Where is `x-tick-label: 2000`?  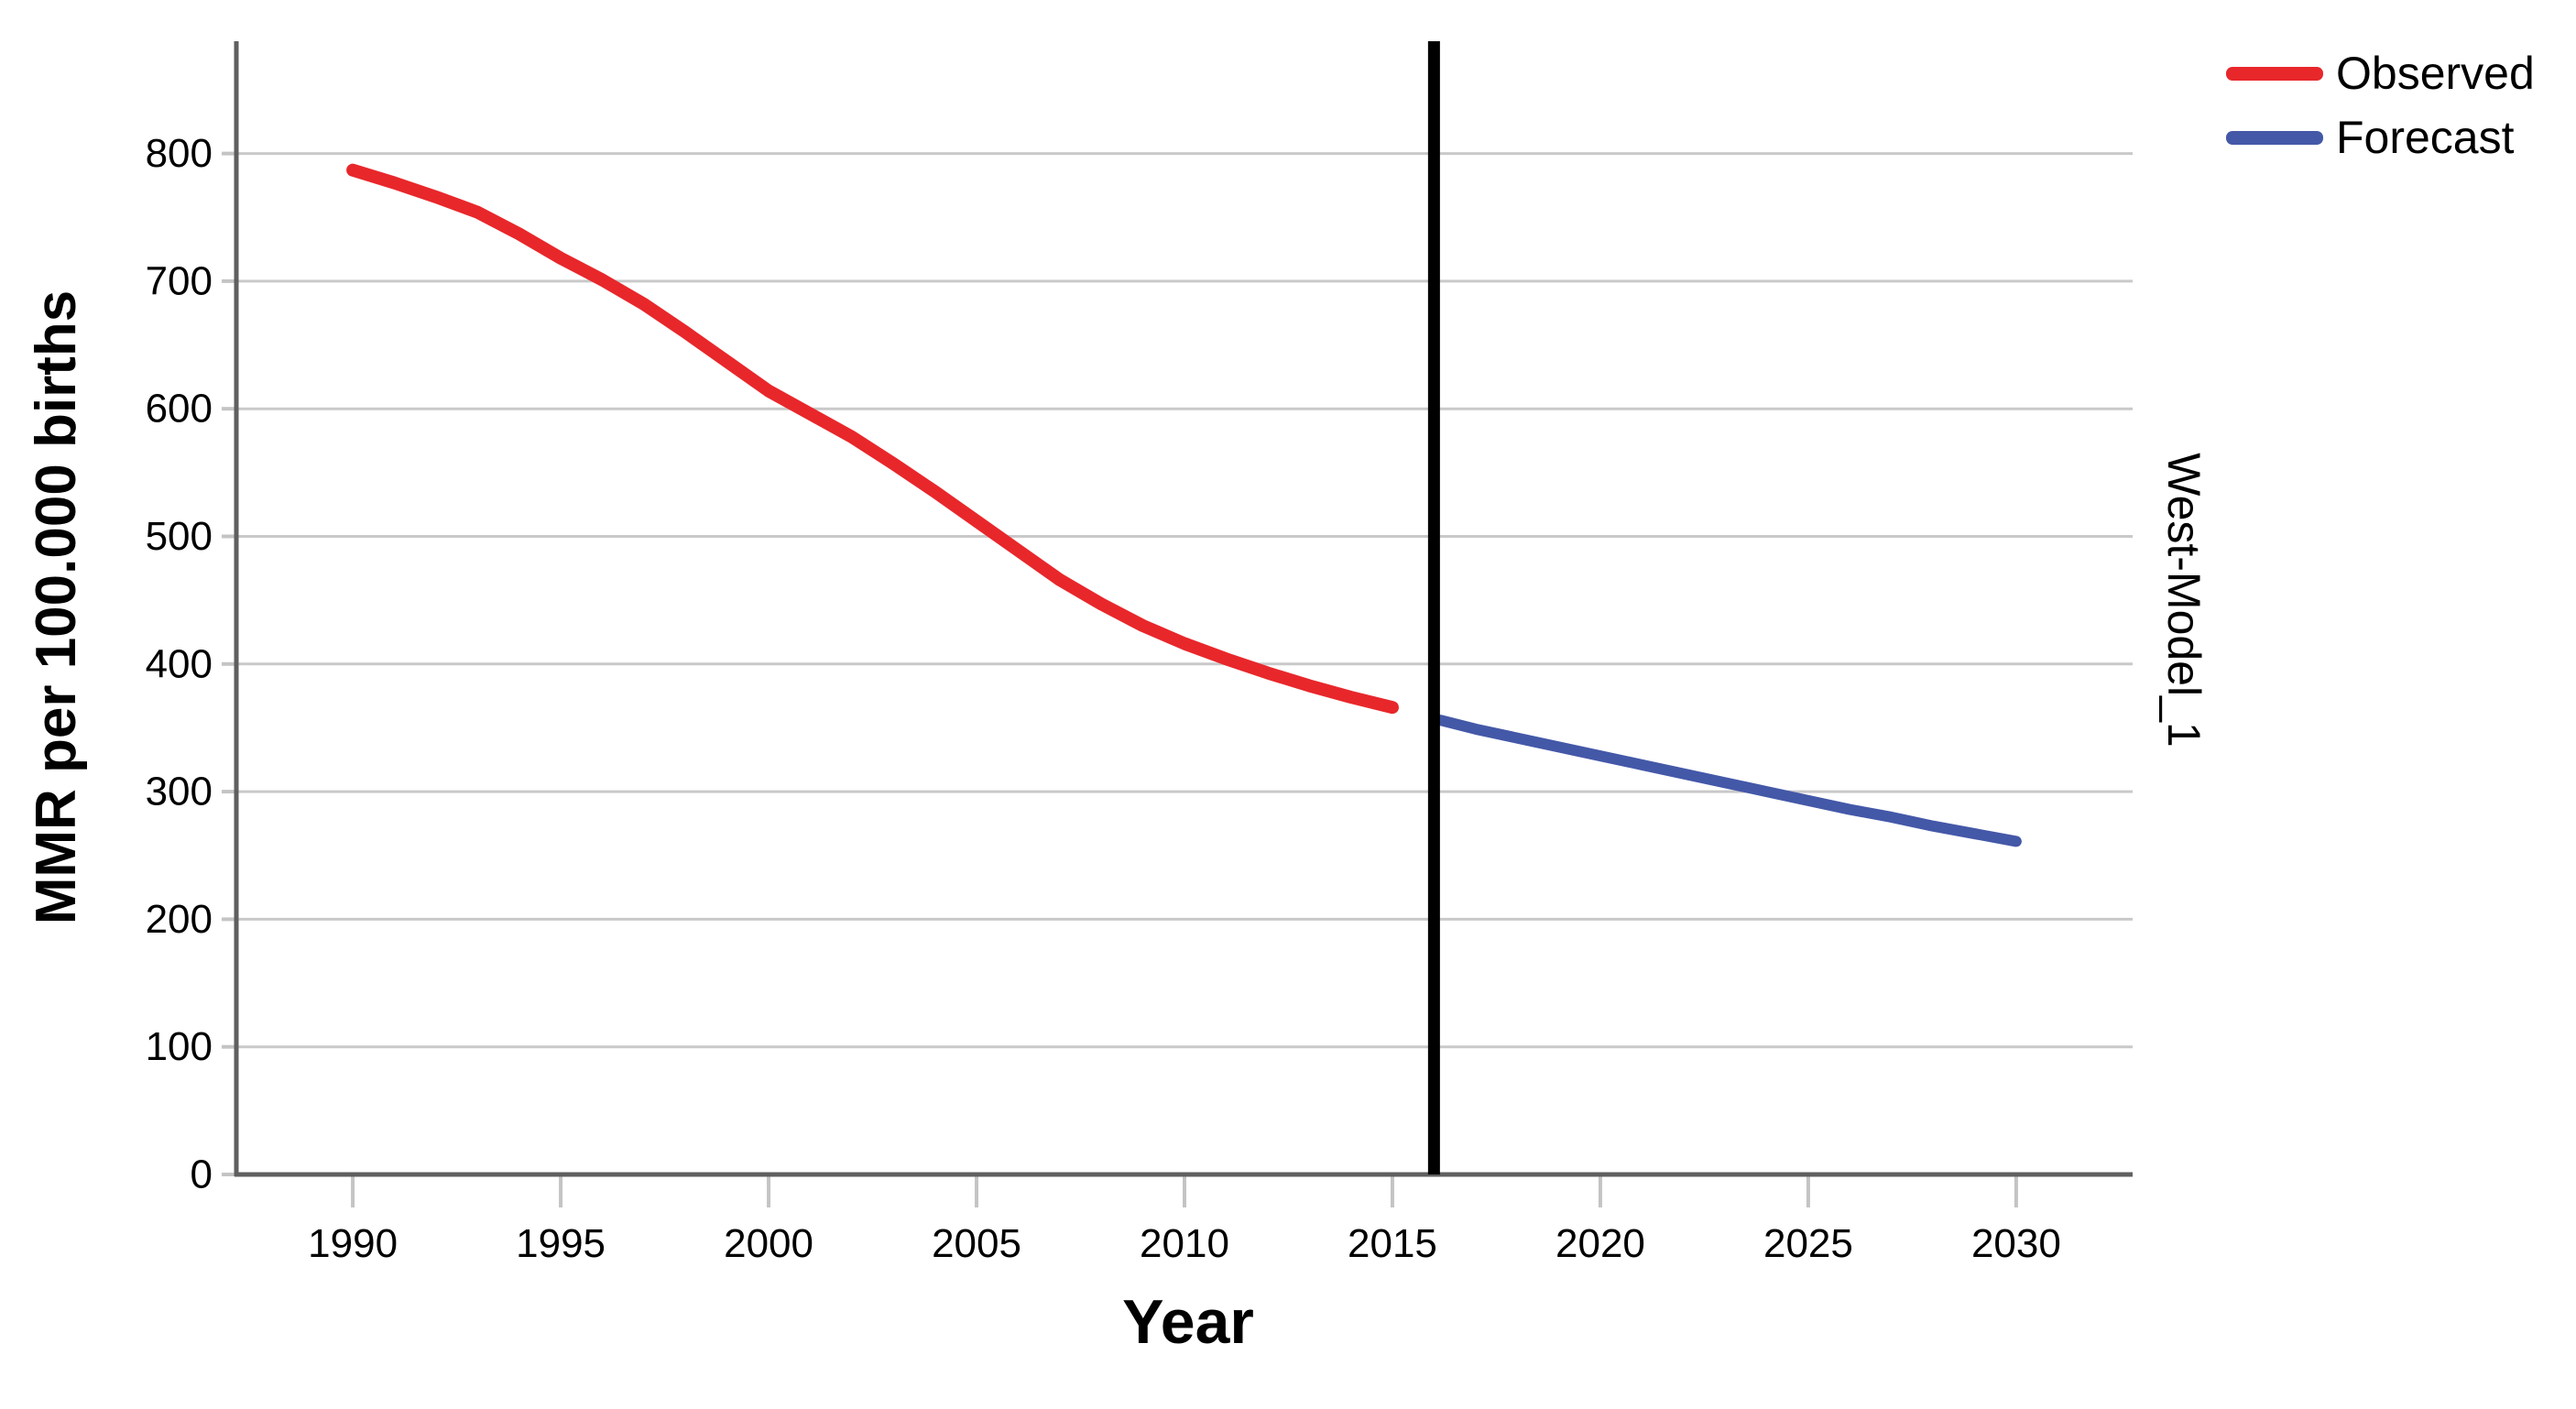 x-tick-label: 2000 is located at coordinates (768, 1243).